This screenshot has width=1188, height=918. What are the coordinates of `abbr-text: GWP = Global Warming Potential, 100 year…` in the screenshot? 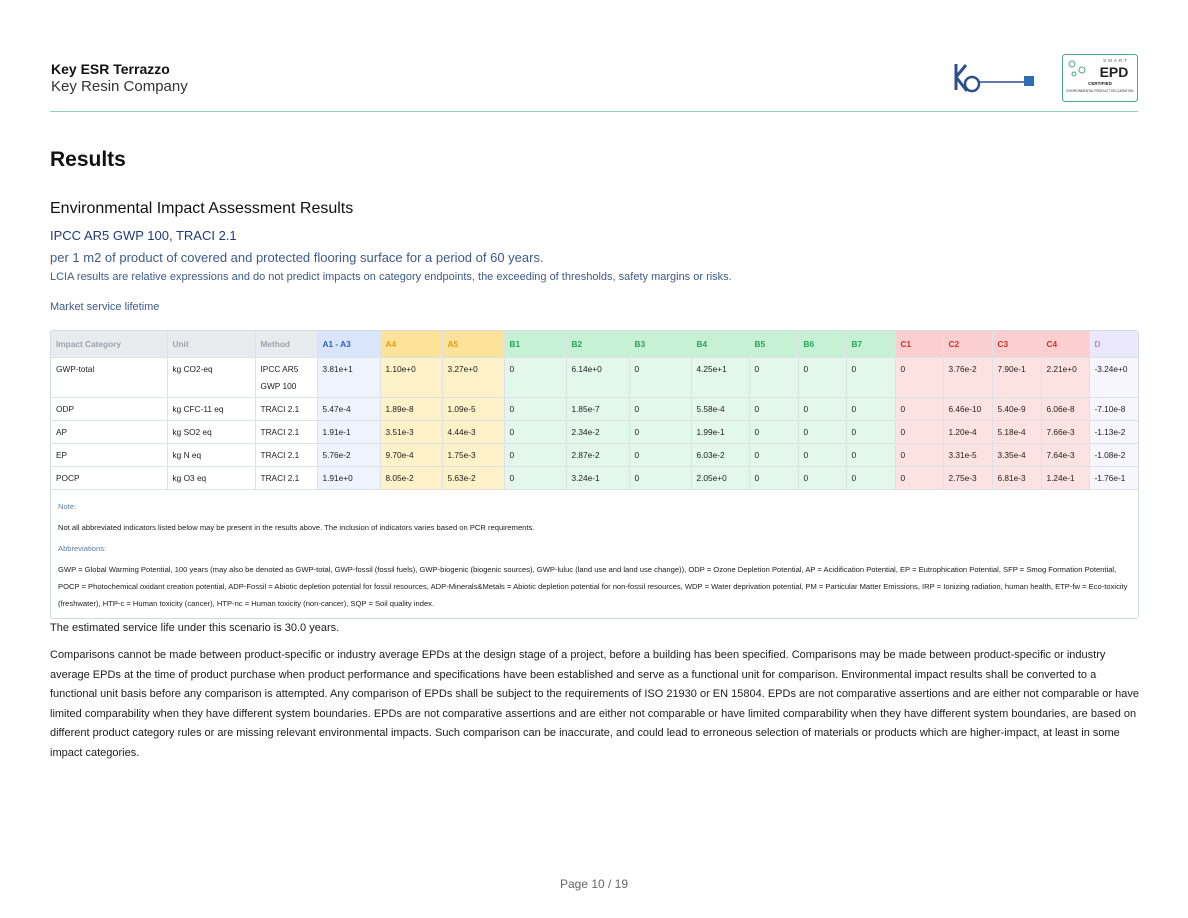 It's located at (593, 586).